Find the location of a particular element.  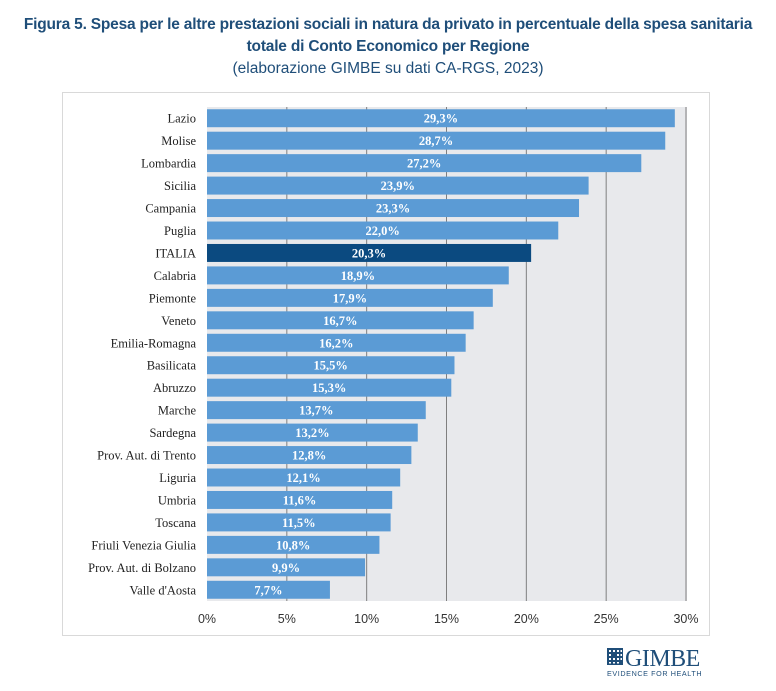

x-tick-label: 5% is located at coordinates (287, 619).